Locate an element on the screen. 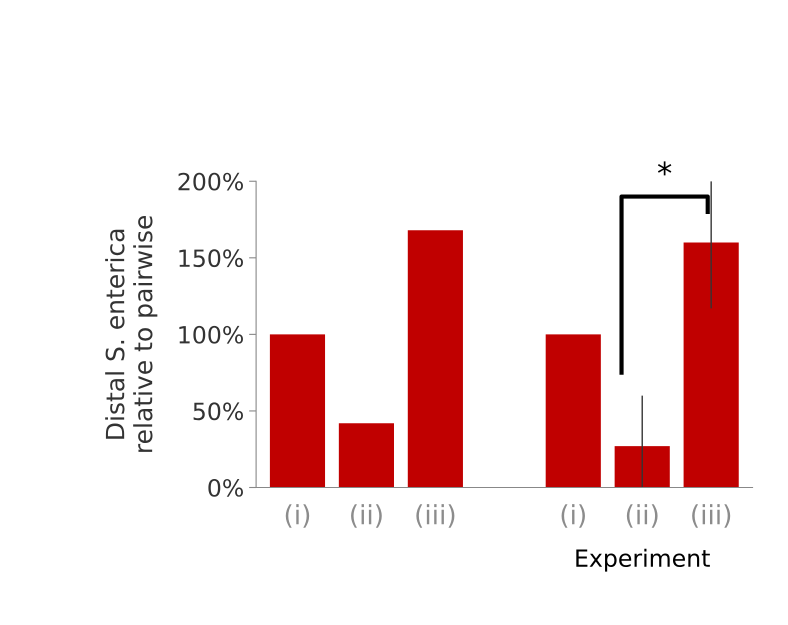 The image size is (788, 625). y-tick-label: 0% is located at coordinates (225, 487).